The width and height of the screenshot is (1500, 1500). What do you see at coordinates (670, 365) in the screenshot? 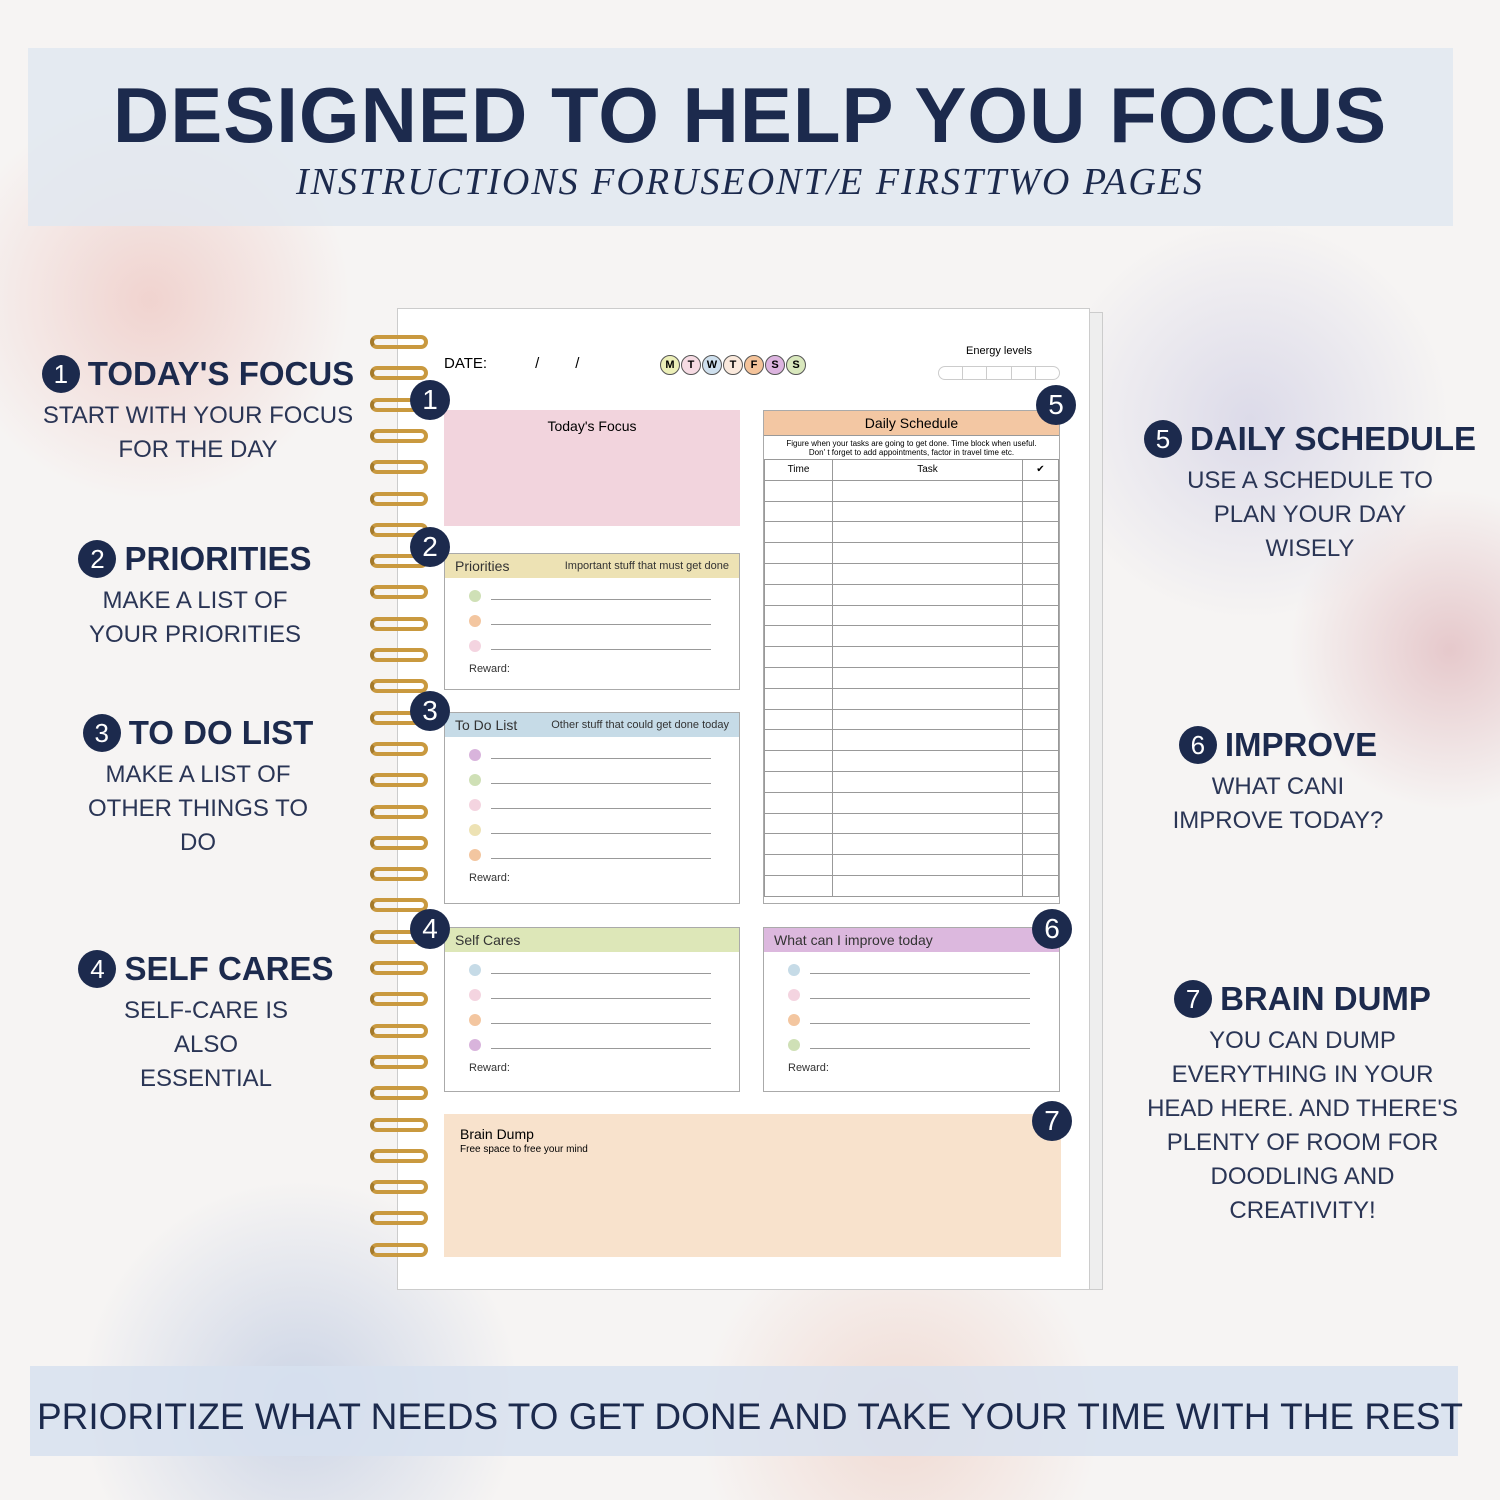
I see `day-0: M` at bounding box center [670, 365].